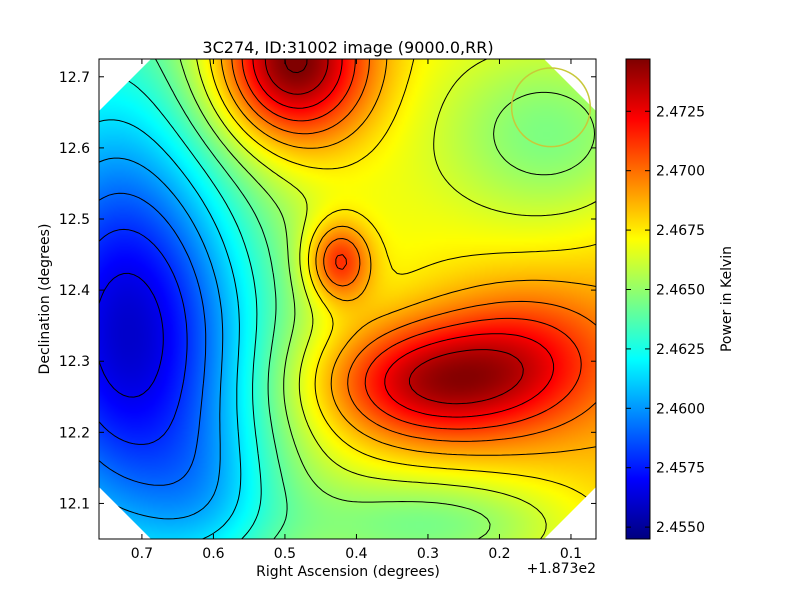 This screenshot has width=800, height=604. I want to click on colorbar-tick-label: 2.4650, so click(680, 290).